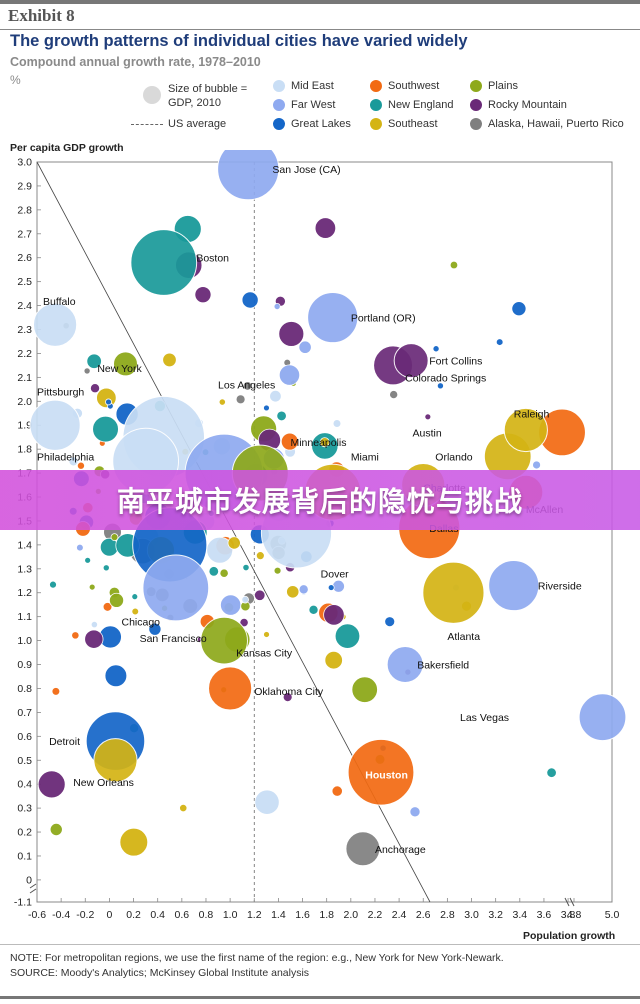 This screenshot has width=640, height=1004. What do you see at coordinates (135, 62) in the screenshot?
I see `chart-subtitle: Compound annual growth rate, 1978–2010` at bounding box center [135, 62].